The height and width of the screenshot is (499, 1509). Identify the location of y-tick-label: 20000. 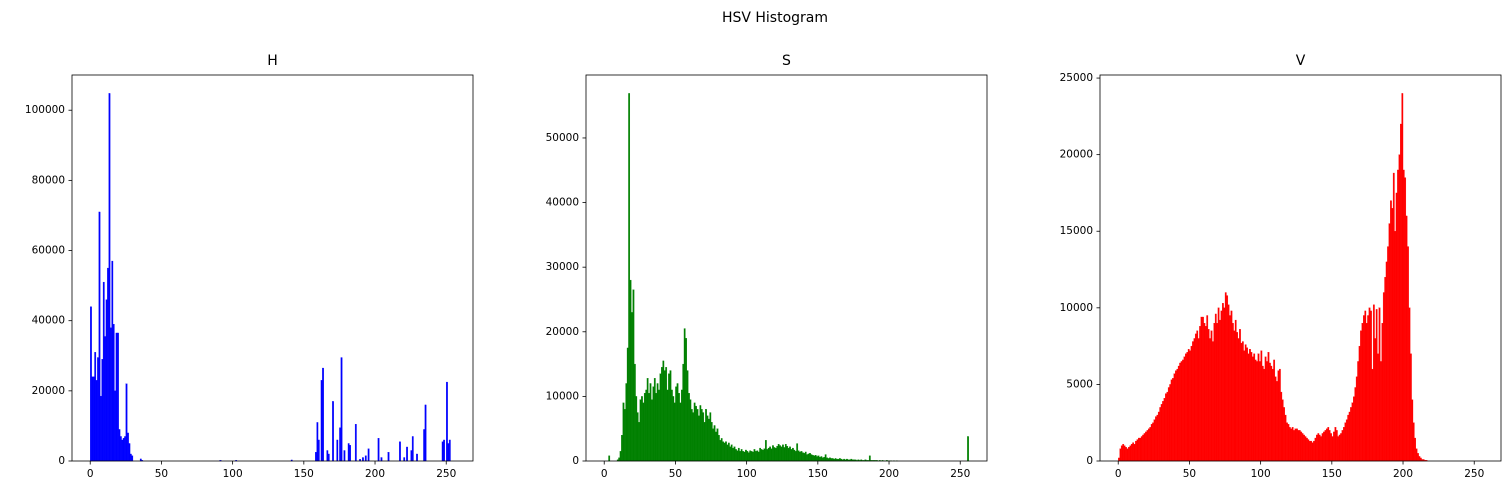
(48, 391).